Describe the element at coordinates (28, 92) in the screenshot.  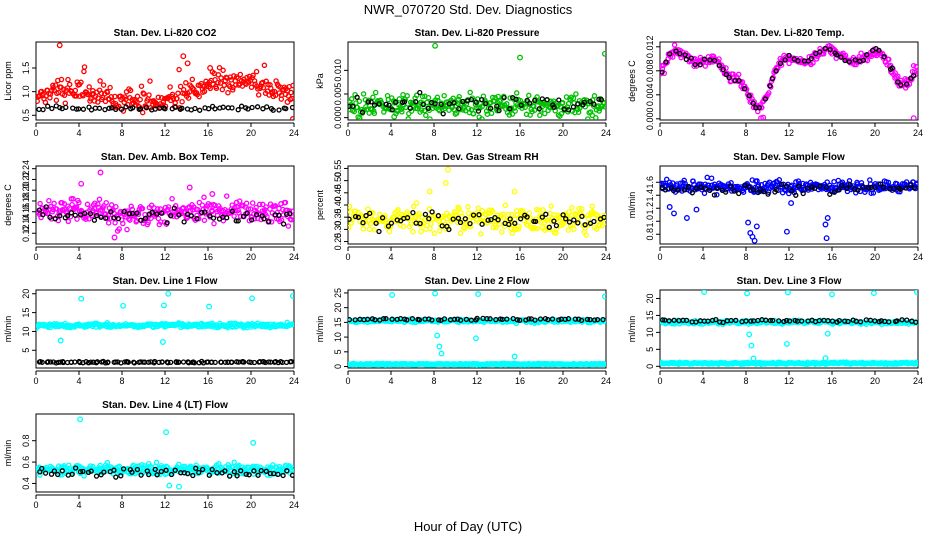
I see `y-axis: 0.5 1.0 1.5` at that location.